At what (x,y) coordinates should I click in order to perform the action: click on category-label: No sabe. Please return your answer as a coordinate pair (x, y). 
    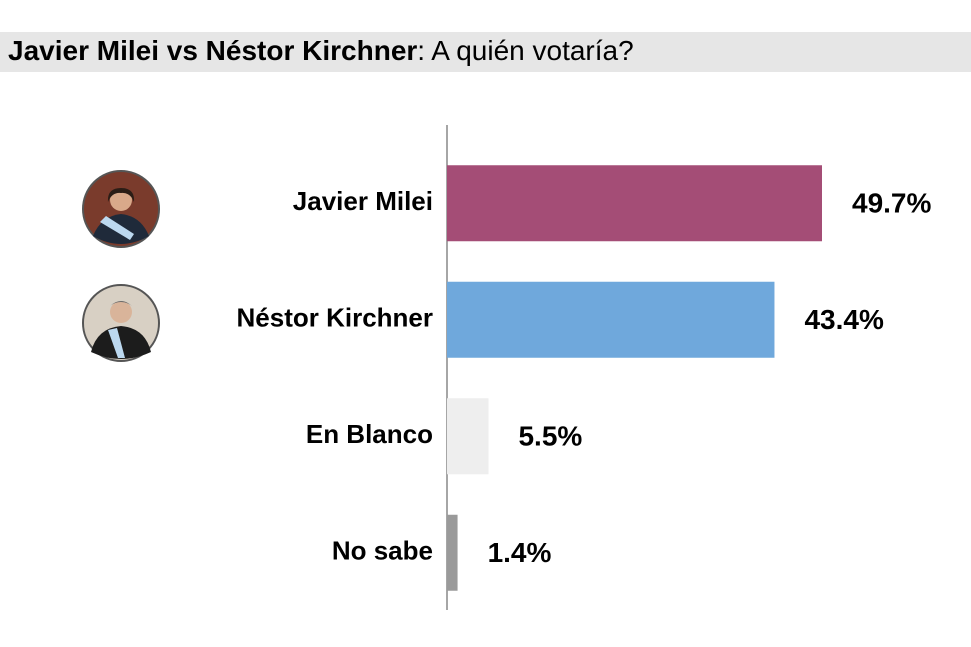
    Looking at the image, I should click on (382, 551).